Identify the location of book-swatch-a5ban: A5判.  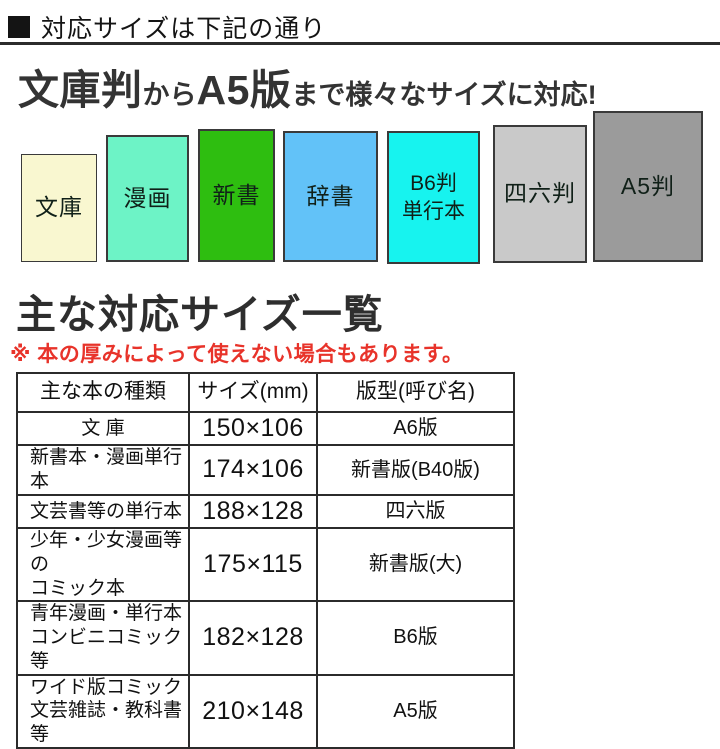
(648, 186).